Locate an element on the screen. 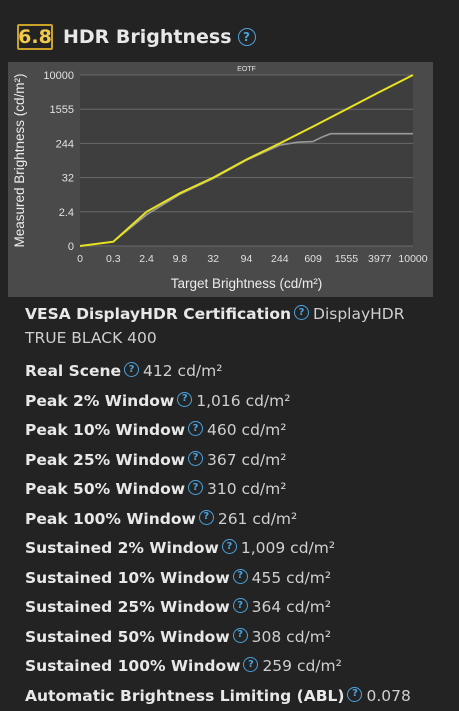  spec-value: 460 cd/m² is located at coordinates (247, 430).